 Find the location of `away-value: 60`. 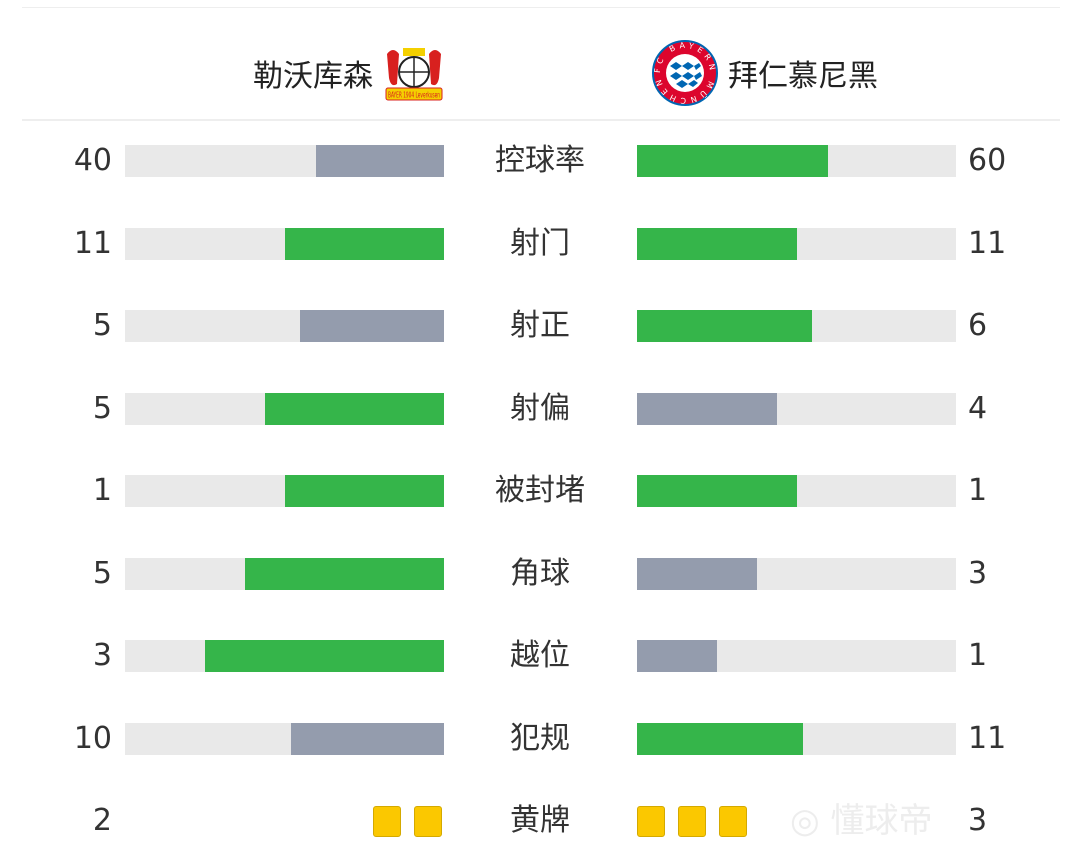

away-value: 60 is located at coordinates (987, 160).